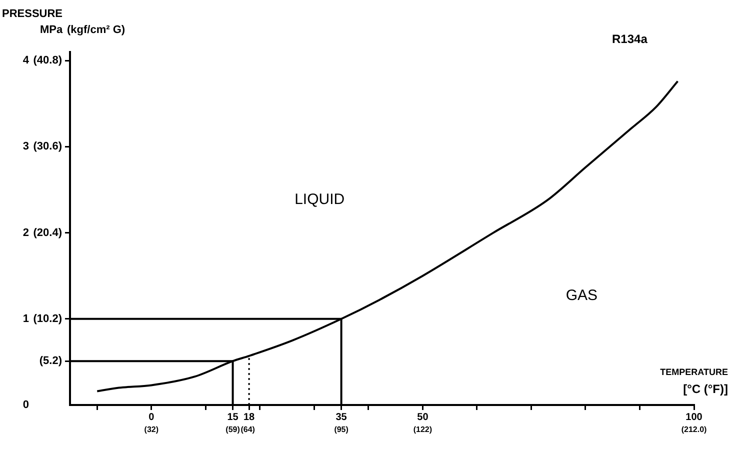 The height and width of the screenshot is (464, 734). I want to click on chart-title: R134a, so click(630, 39).